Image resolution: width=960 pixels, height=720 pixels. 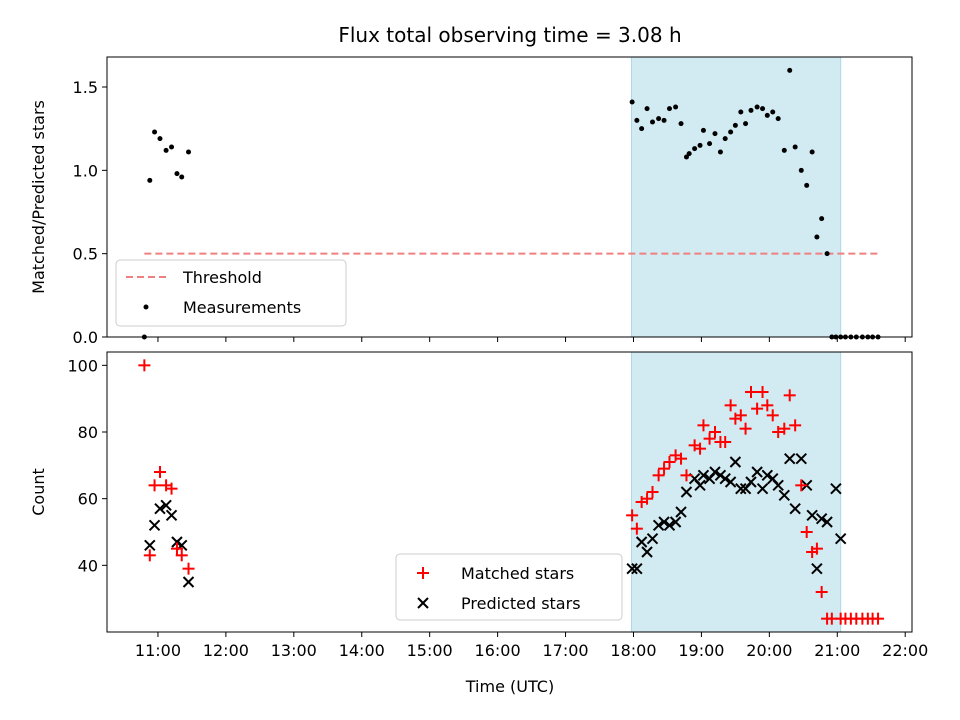 I want to click on legend-matched-stars: Matched stars, so click(x=517, y=573).